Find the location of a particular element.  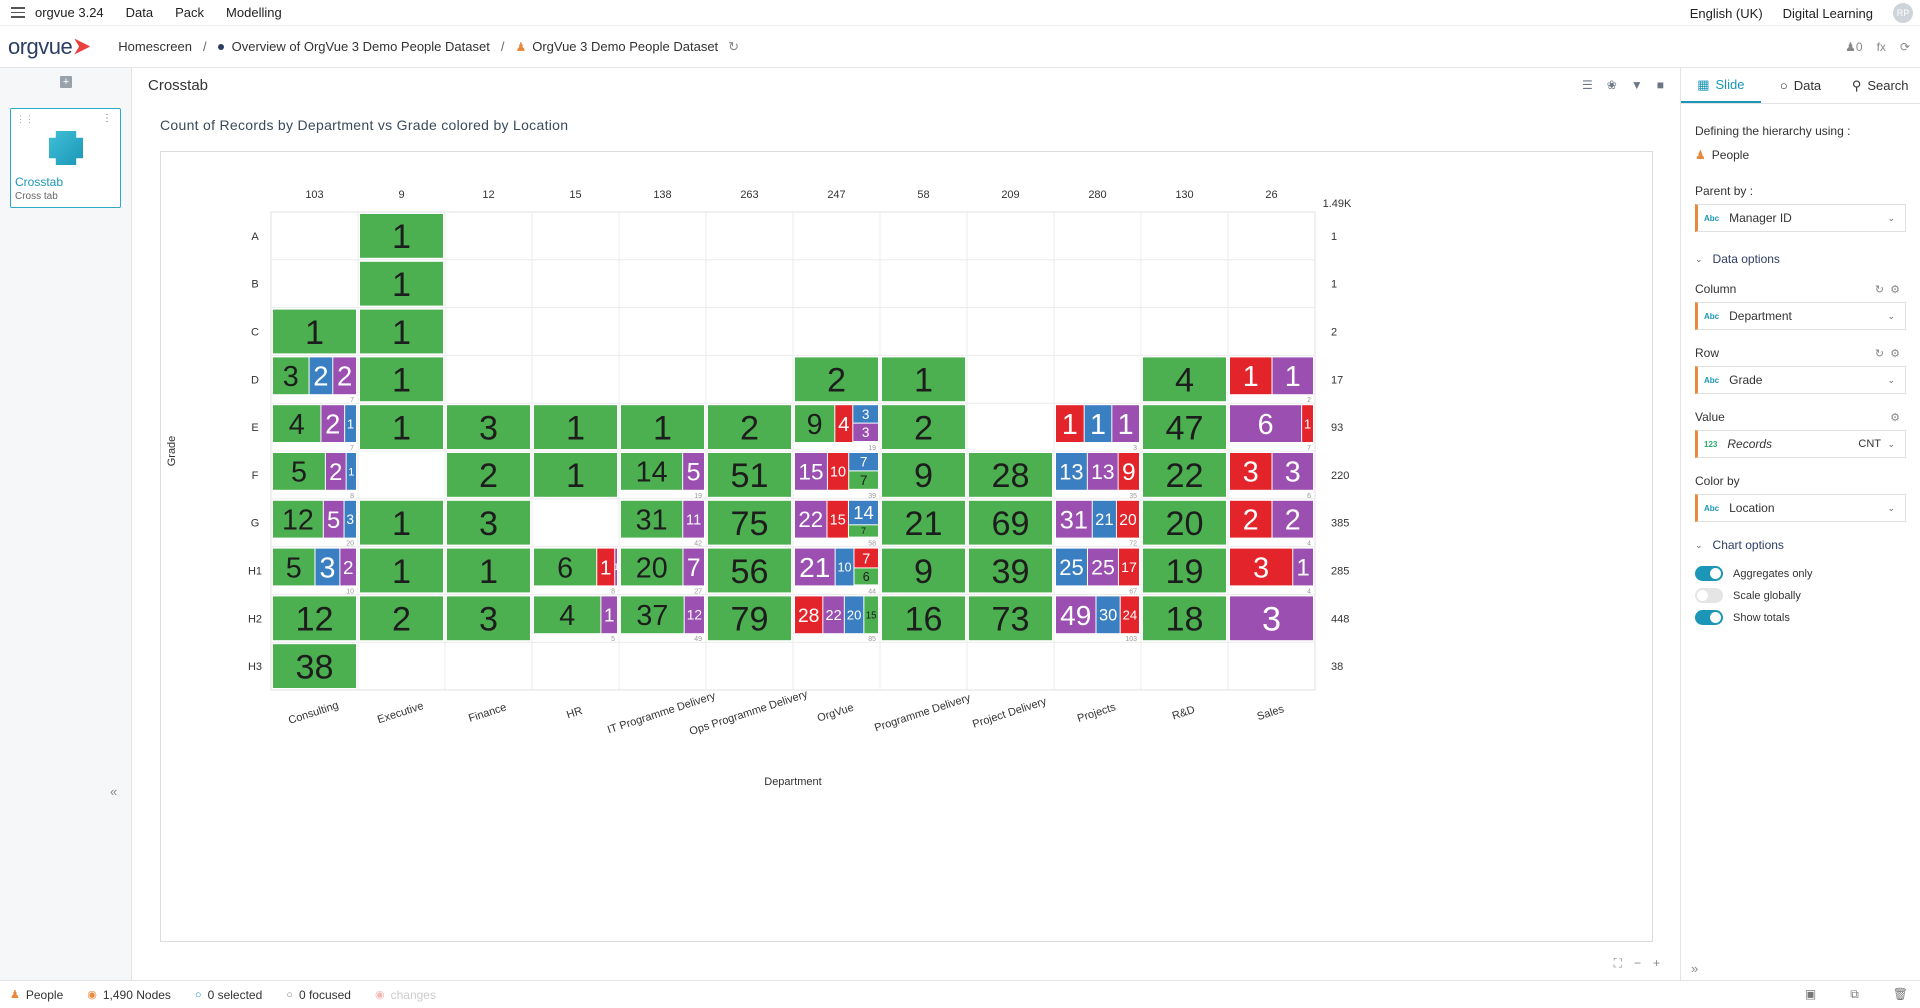

cell-value: 2 is located at coordinates (488, 476).